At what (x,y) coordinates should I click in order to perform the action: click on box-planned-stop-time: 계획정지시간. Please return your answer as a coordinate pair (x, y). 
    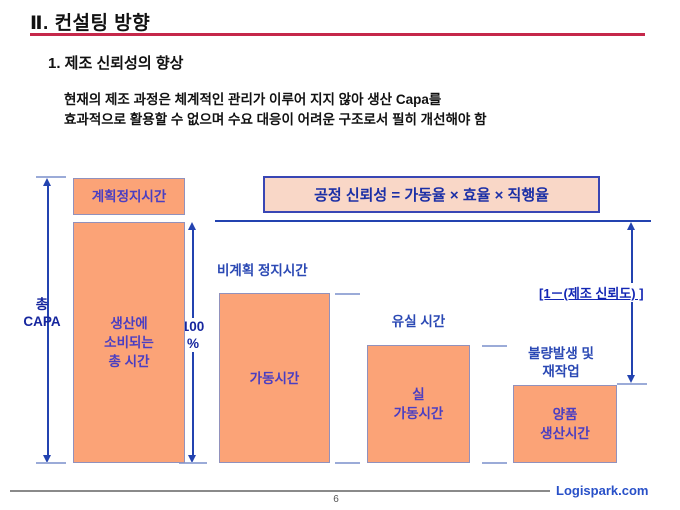
    Looking at the image, I should click on (129, 196).